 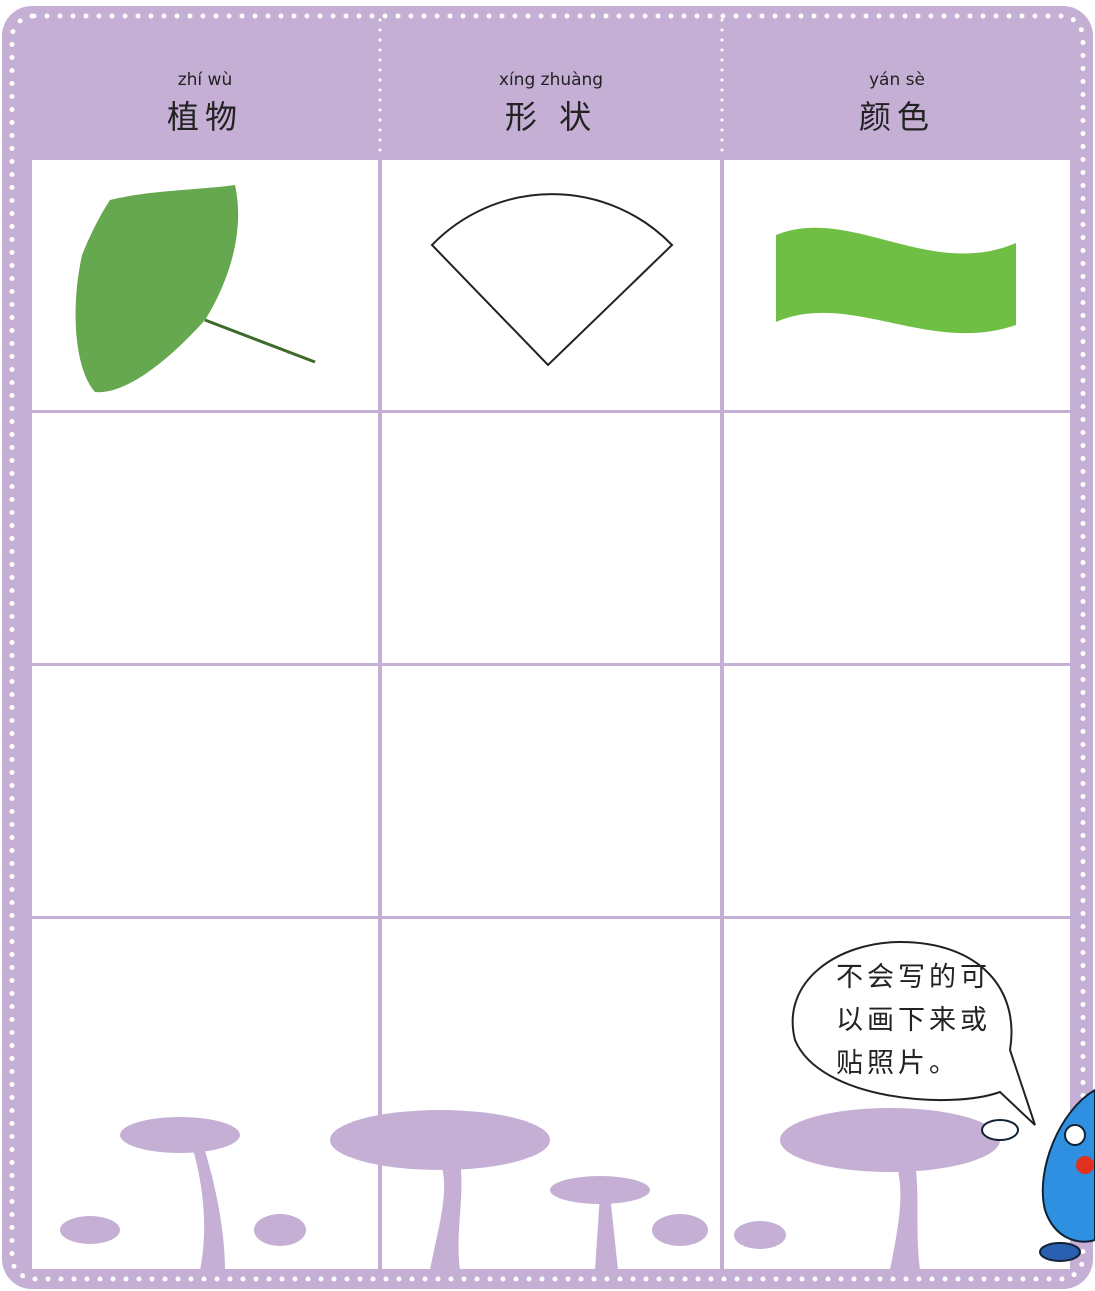 What do you see at coordinates (157, 289) in the screenshot?
I see `ginkgo-leaf` at bounding box center [157, 289].